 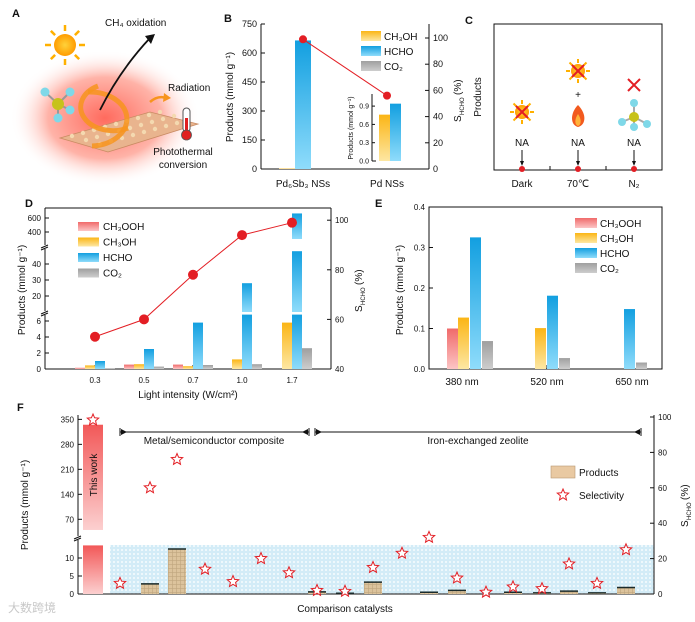 What do you see at coordinates (478, 96) in the screenshot?
I see `y-axis-label: Products` at bounding box center [478, 96].